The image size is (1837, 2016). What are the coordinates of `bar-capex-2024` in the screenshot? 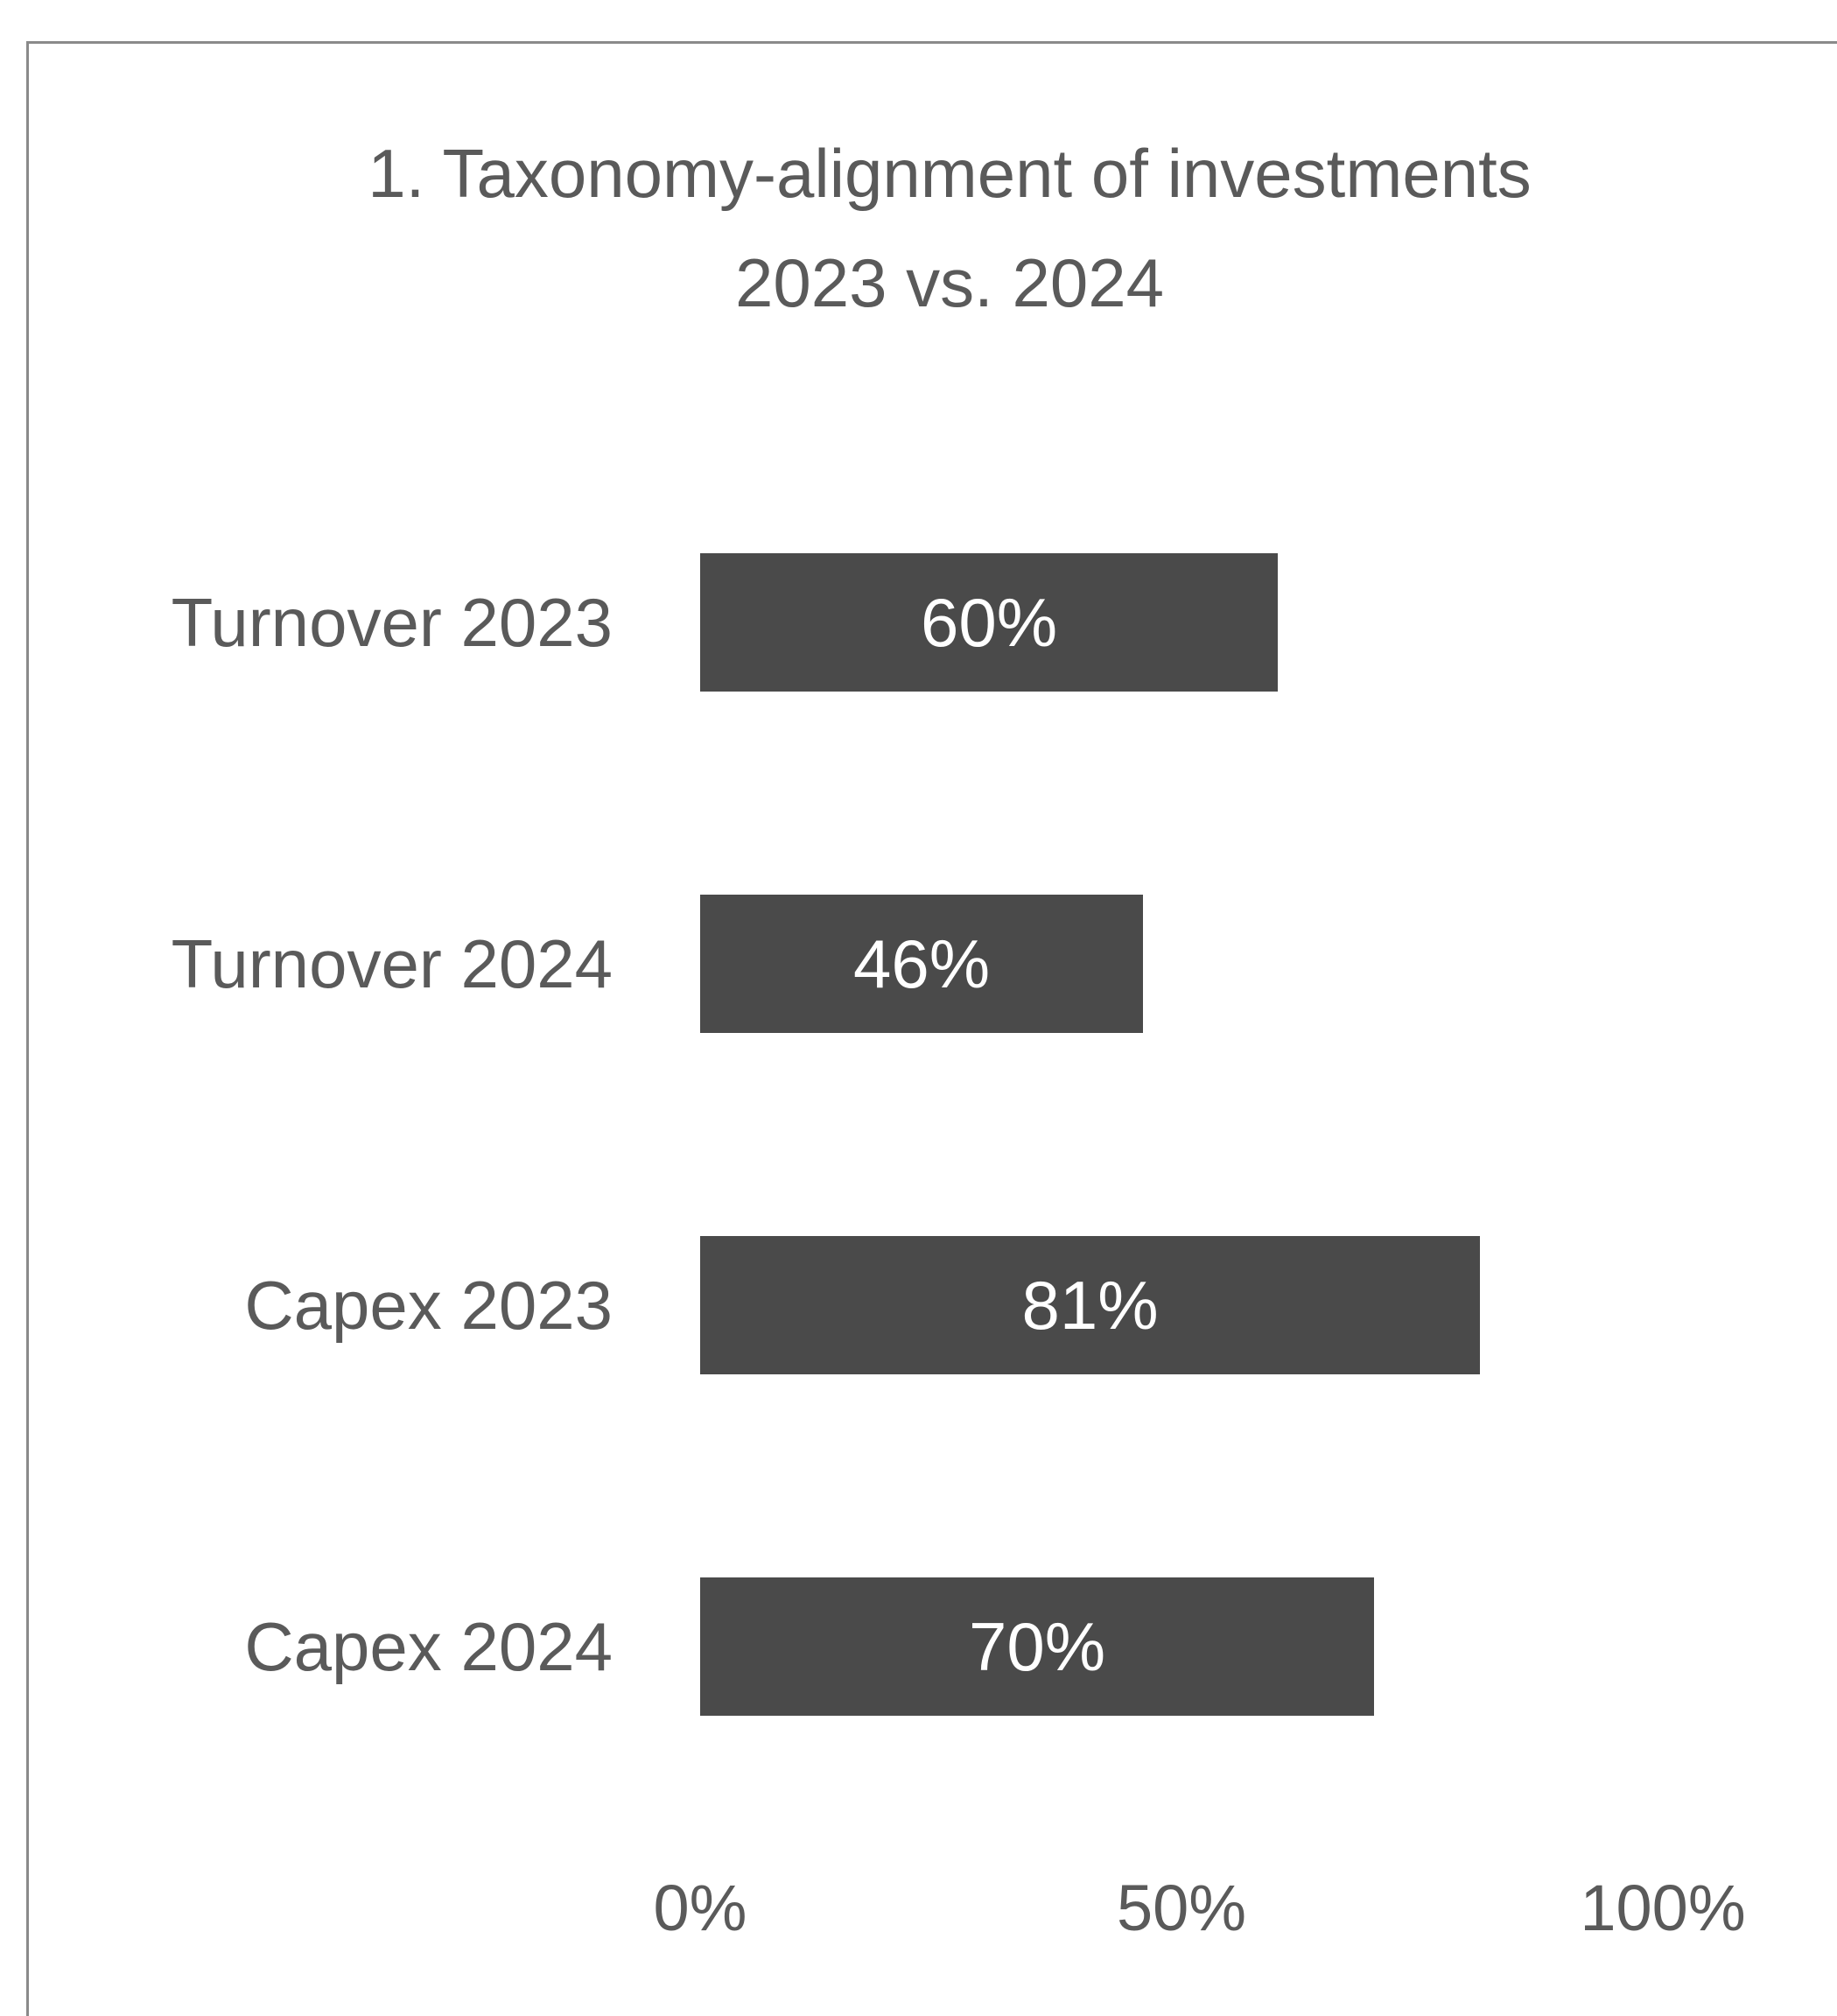 It's located at (1037, 1647).